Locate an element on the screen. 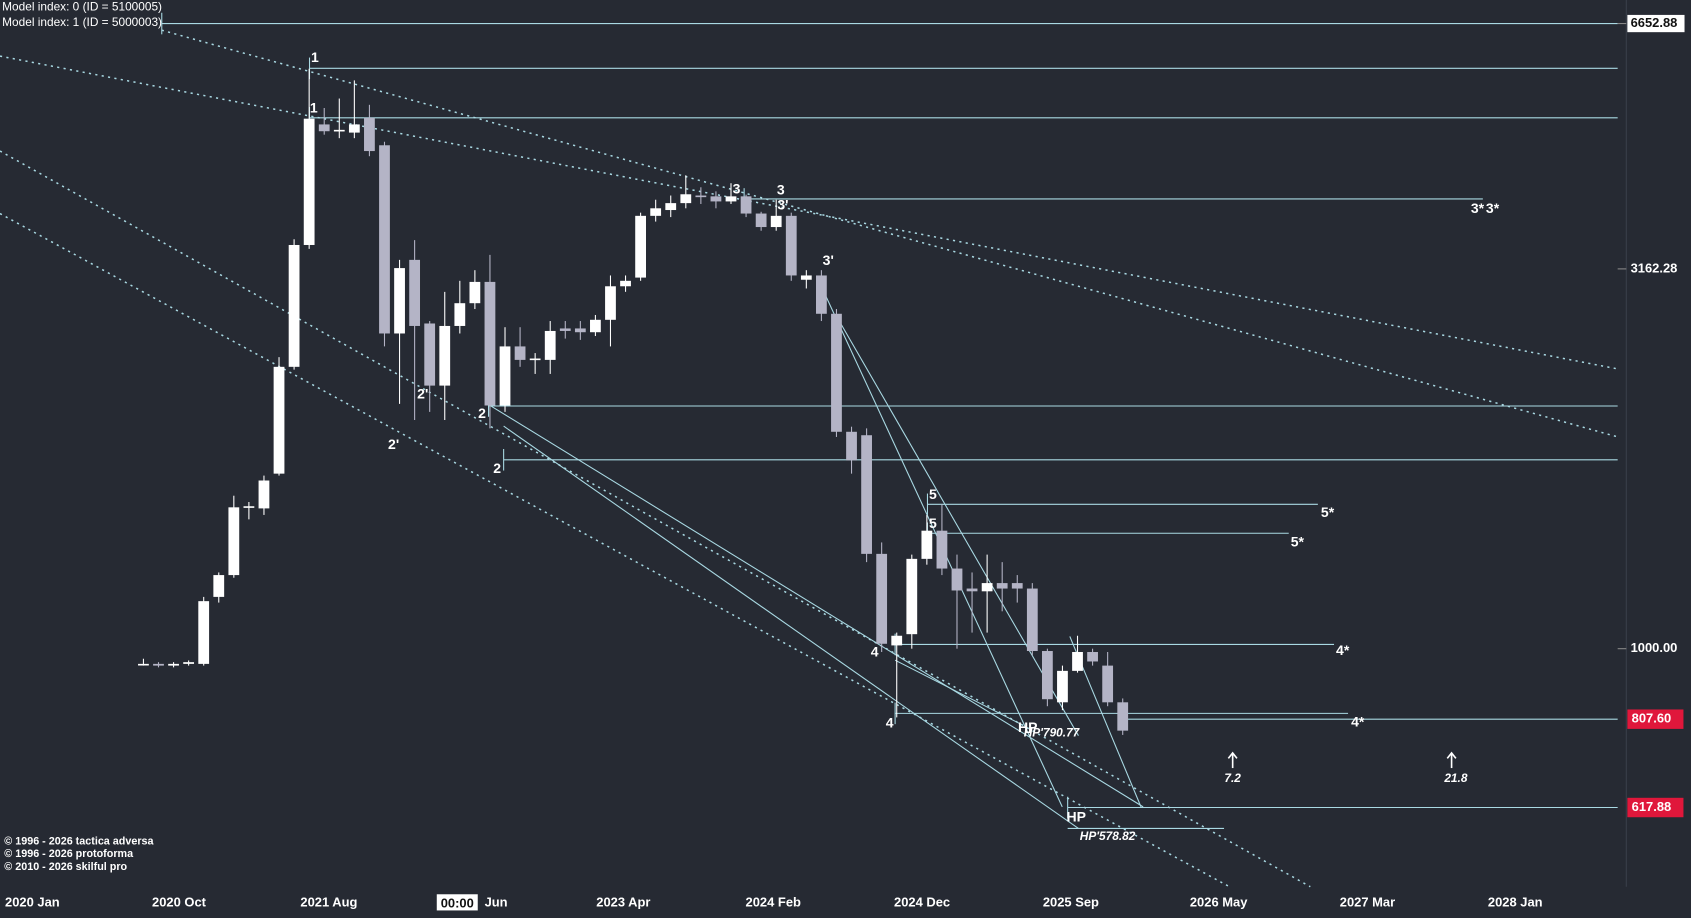 The image size is (1691, 918). y-tick-label: 6652.88 is located at coordinates (1654, 22).